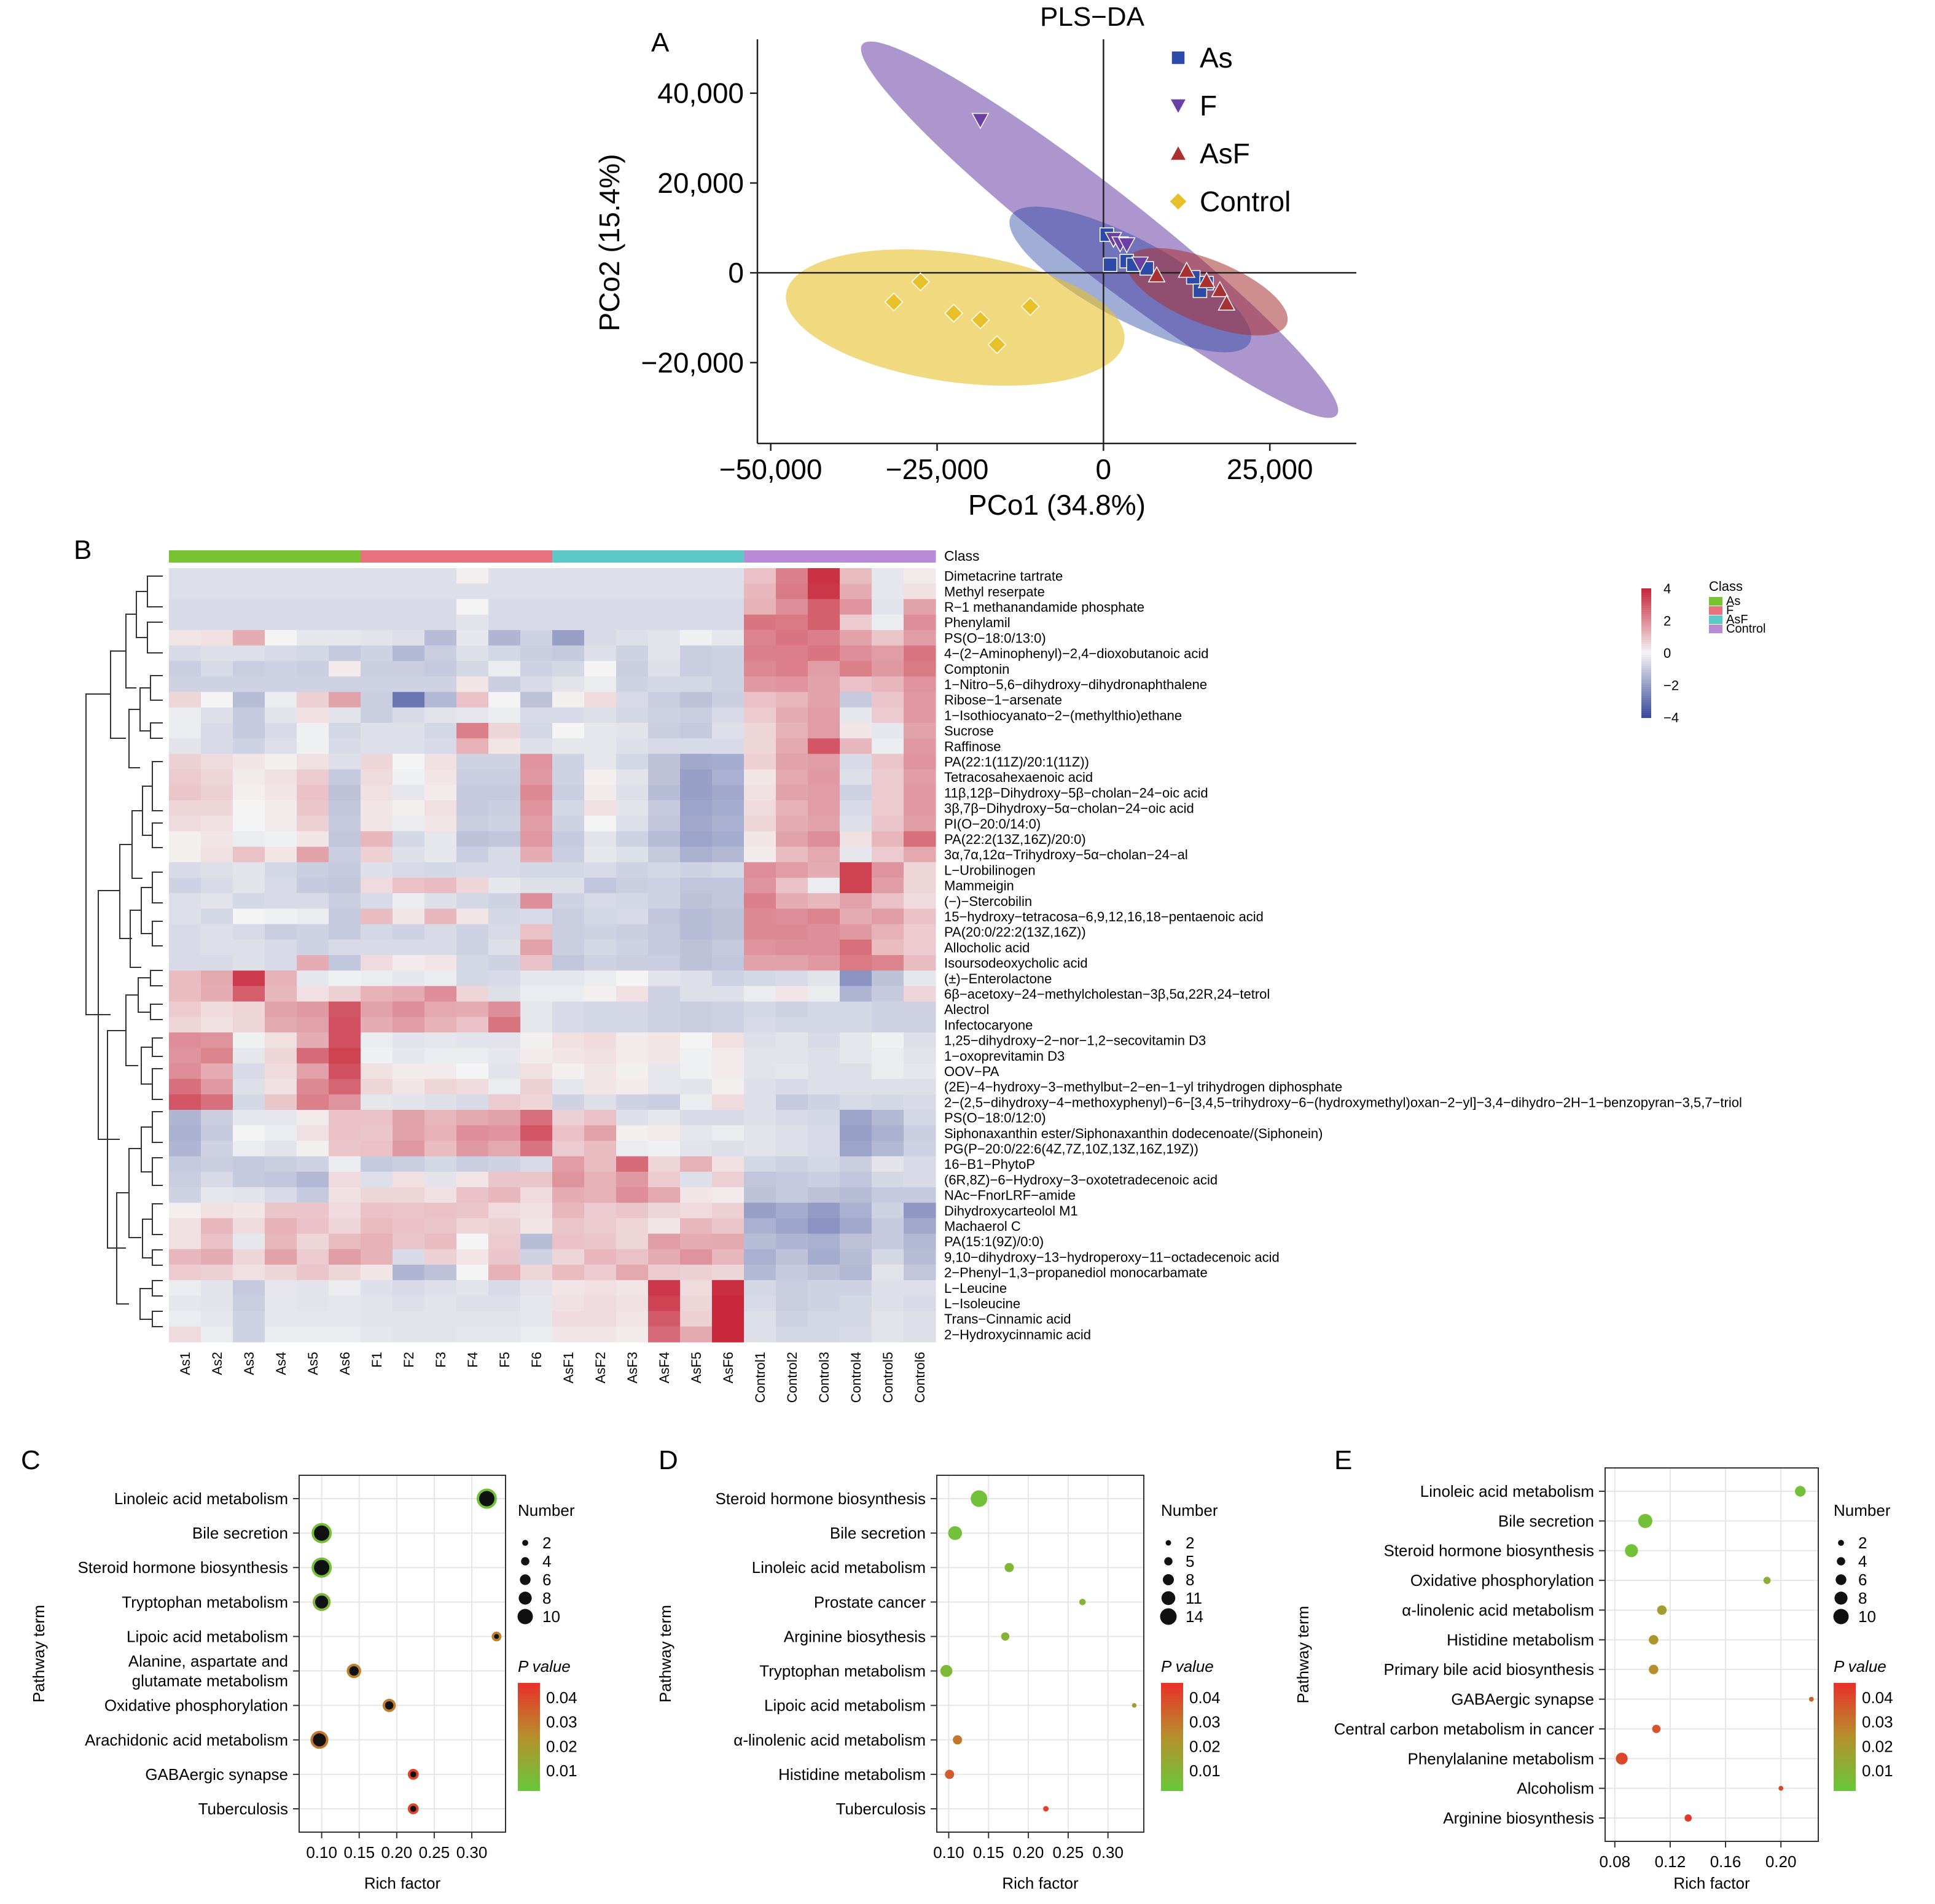 The height and width of the screenshot is (1904, 1935). I want to click on size-legend-dot, so click(1168, 1579).